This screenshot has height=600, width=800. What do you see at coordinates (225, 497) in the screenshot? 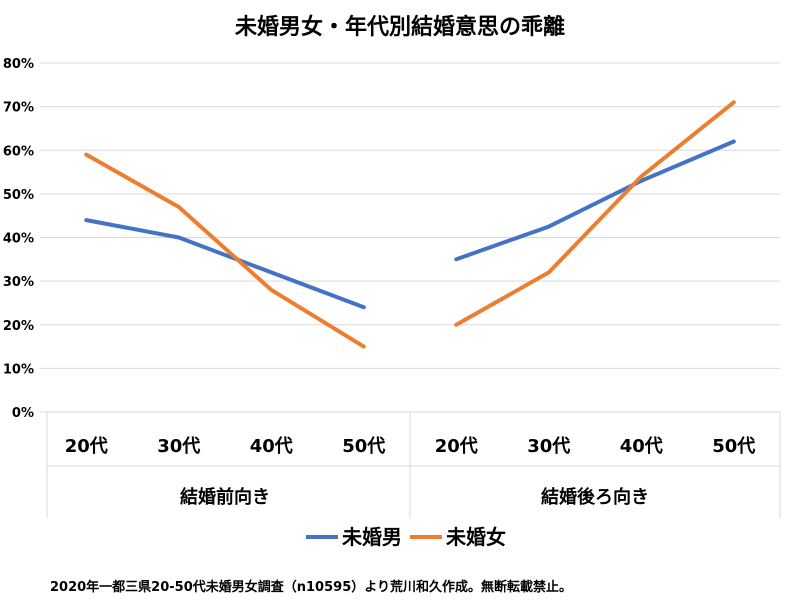
I see `group-label: 結婚前向き` at bounding box center [225, 497].